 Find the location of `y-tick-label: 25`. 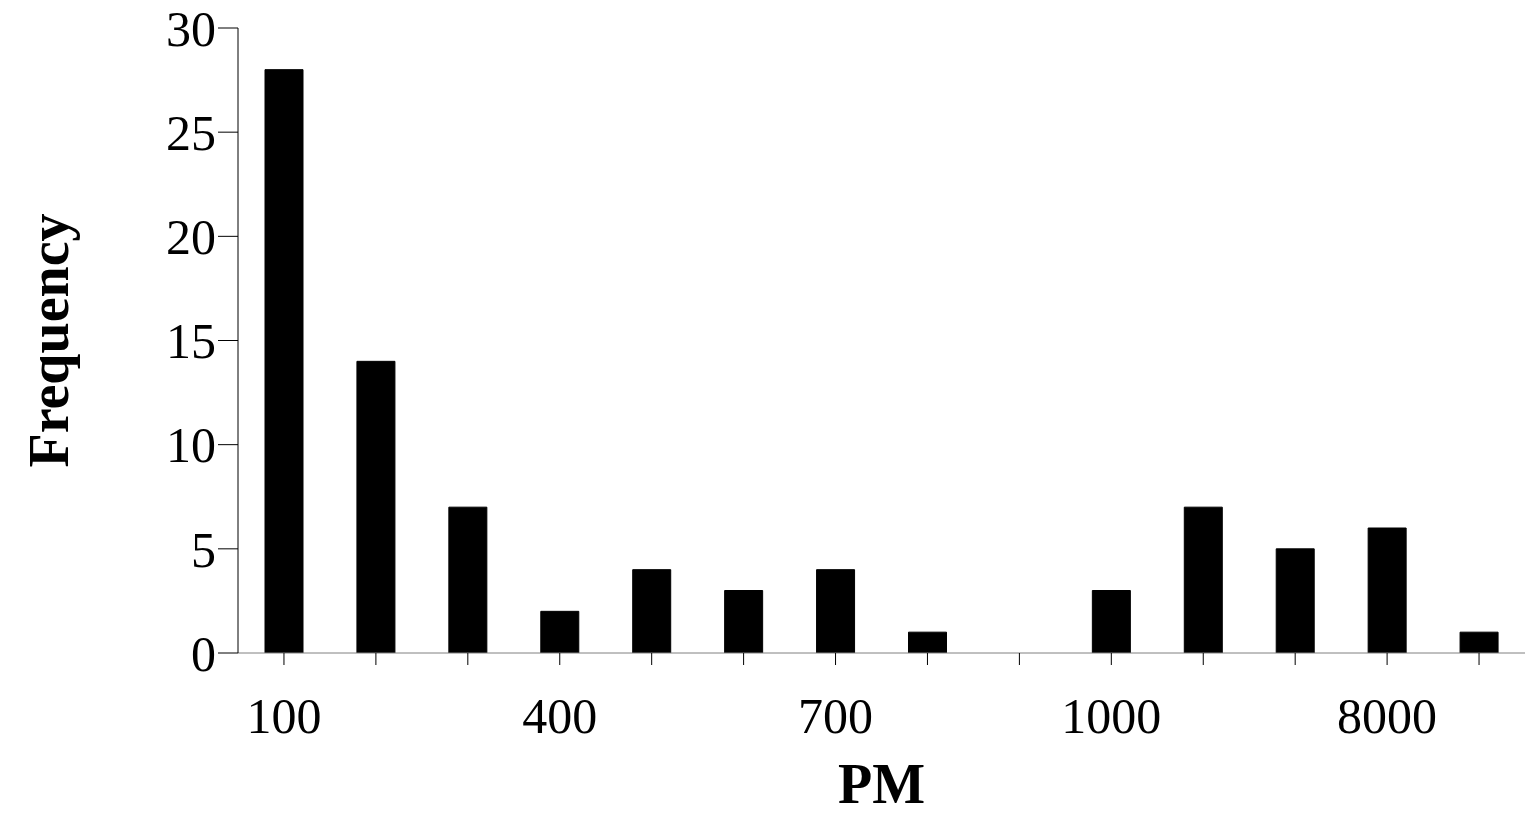

y-tick-label: 25 is located at coordinates (191, 132).